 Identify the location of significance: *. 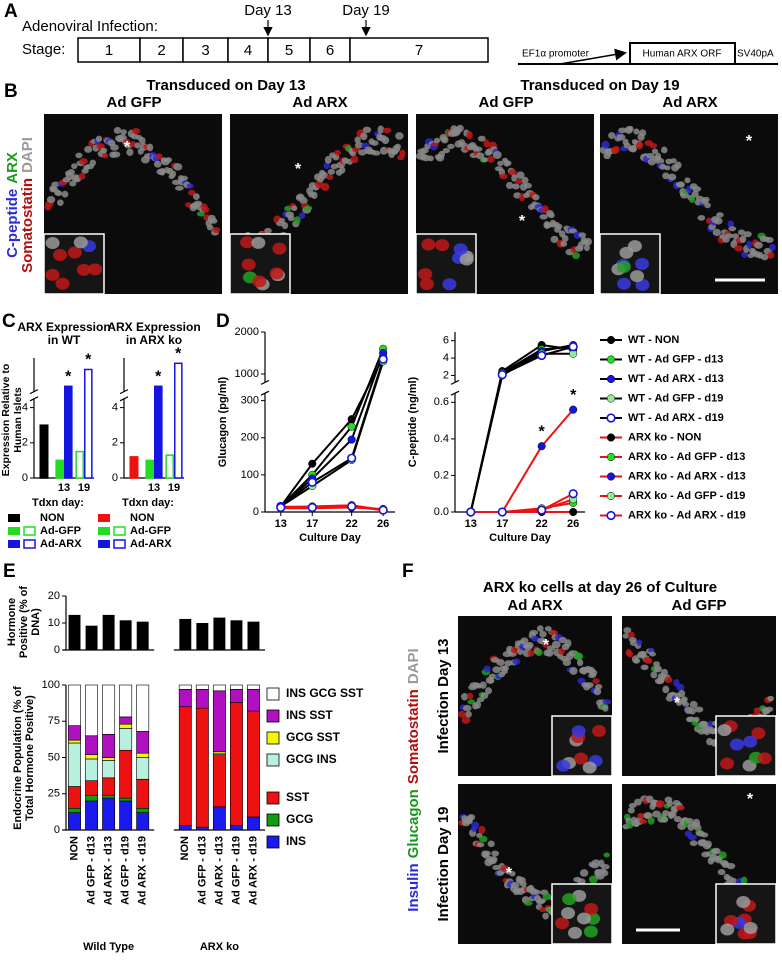
(178, 354).